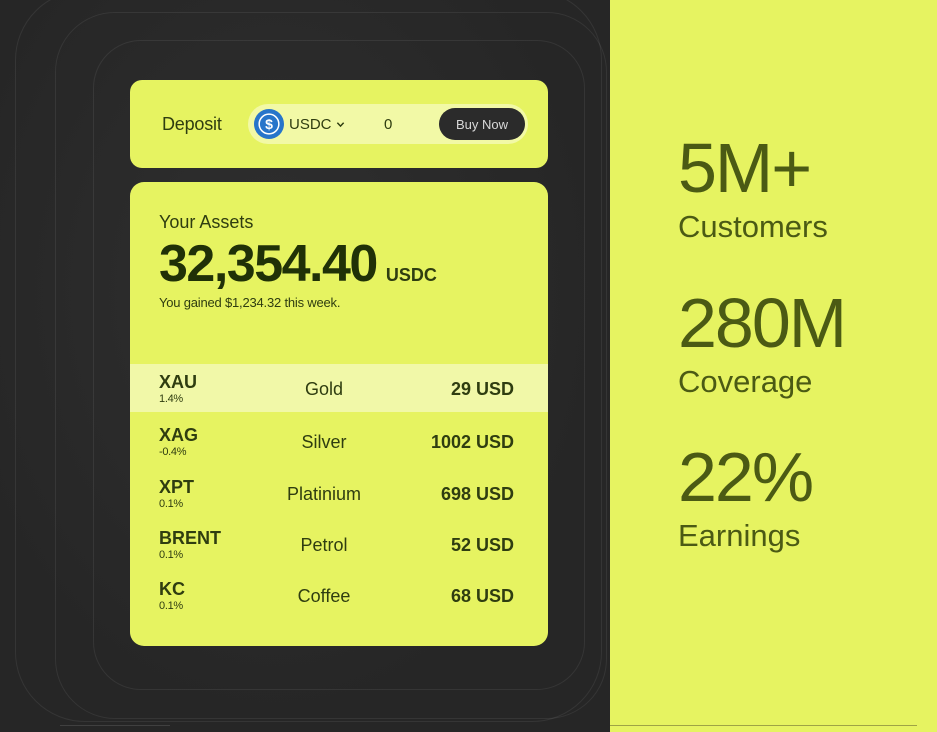 Image resolution: width=937 pixels, height=732 pixels. Describe the element at coordinates (324, 442) in the screenshot. I see `asset-name: Silver` at that location.